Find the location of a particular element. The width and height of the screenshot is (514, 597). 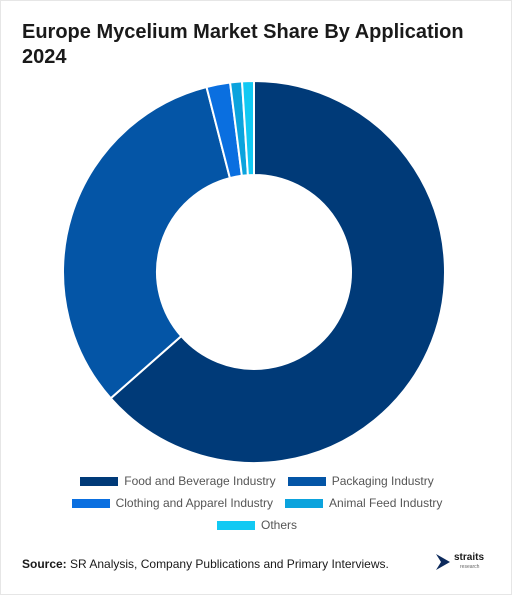

legend-label: Food and Beverage Industry is located at coordinates (200, 481).